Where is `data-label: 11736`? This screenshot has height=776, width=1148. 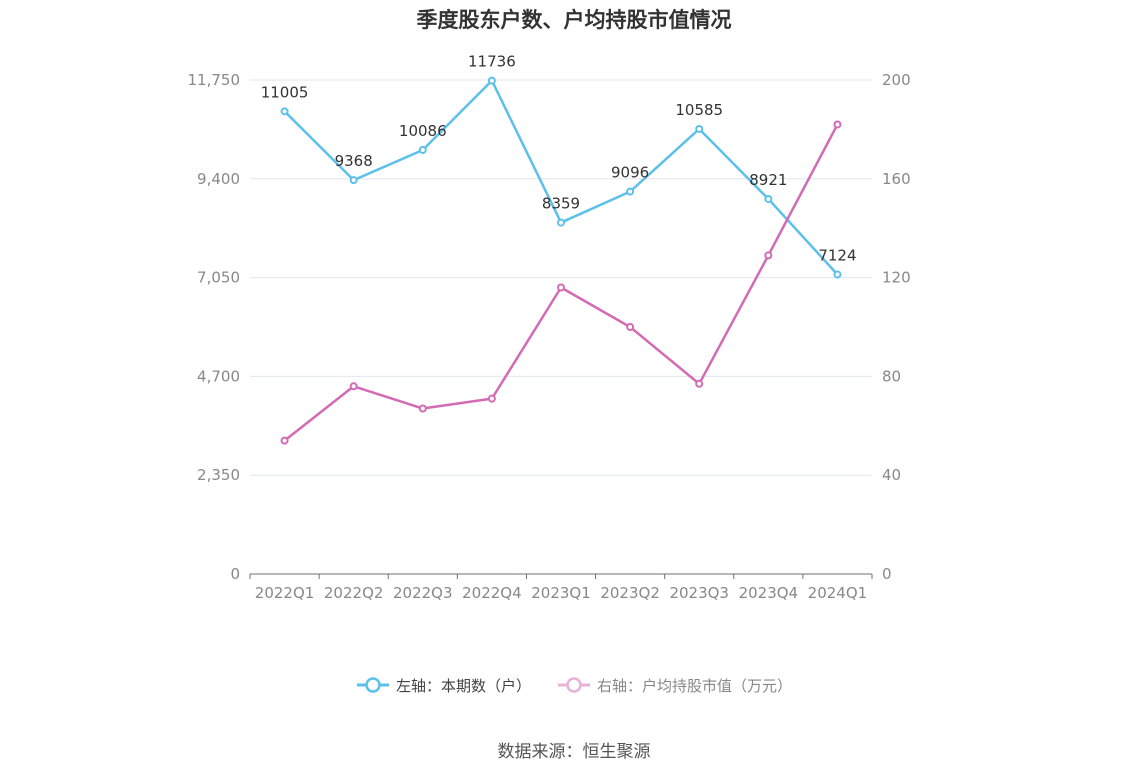
data-label: 11736 is located at coordinates (492, 62).